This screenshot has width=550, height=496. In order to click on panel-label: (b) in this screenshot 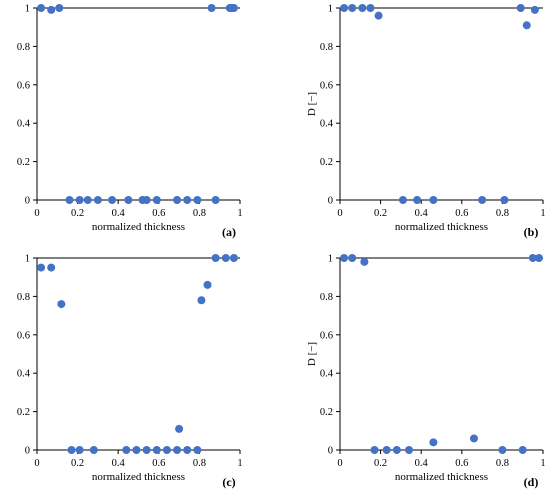, I will do `click(531, 232)`.